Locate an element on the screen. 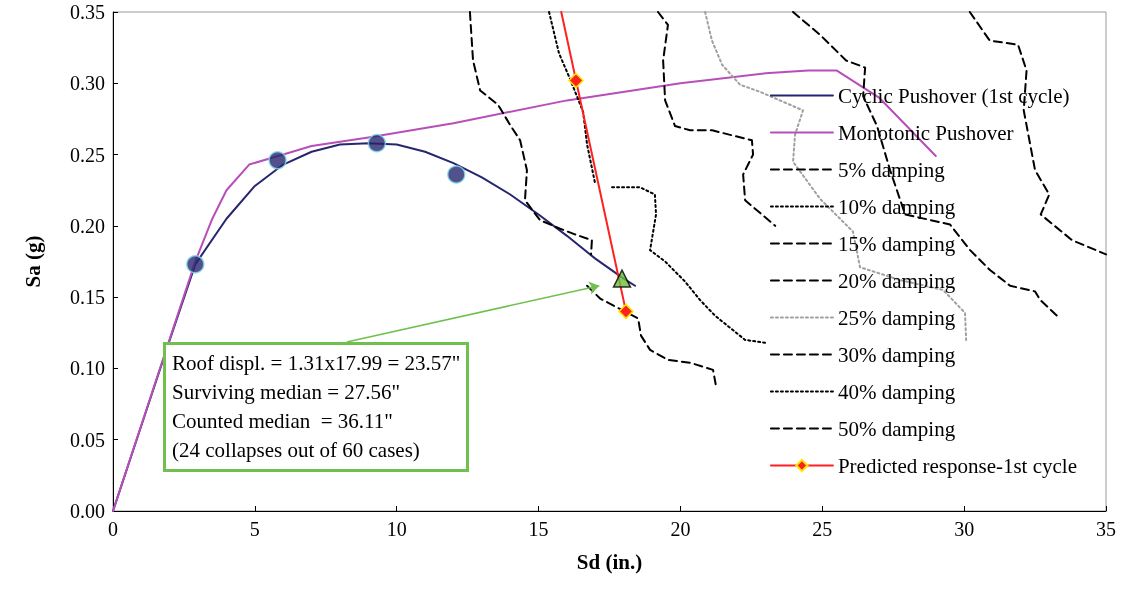  y-tick-label: 0.35 is located at coordinates (87, 12).